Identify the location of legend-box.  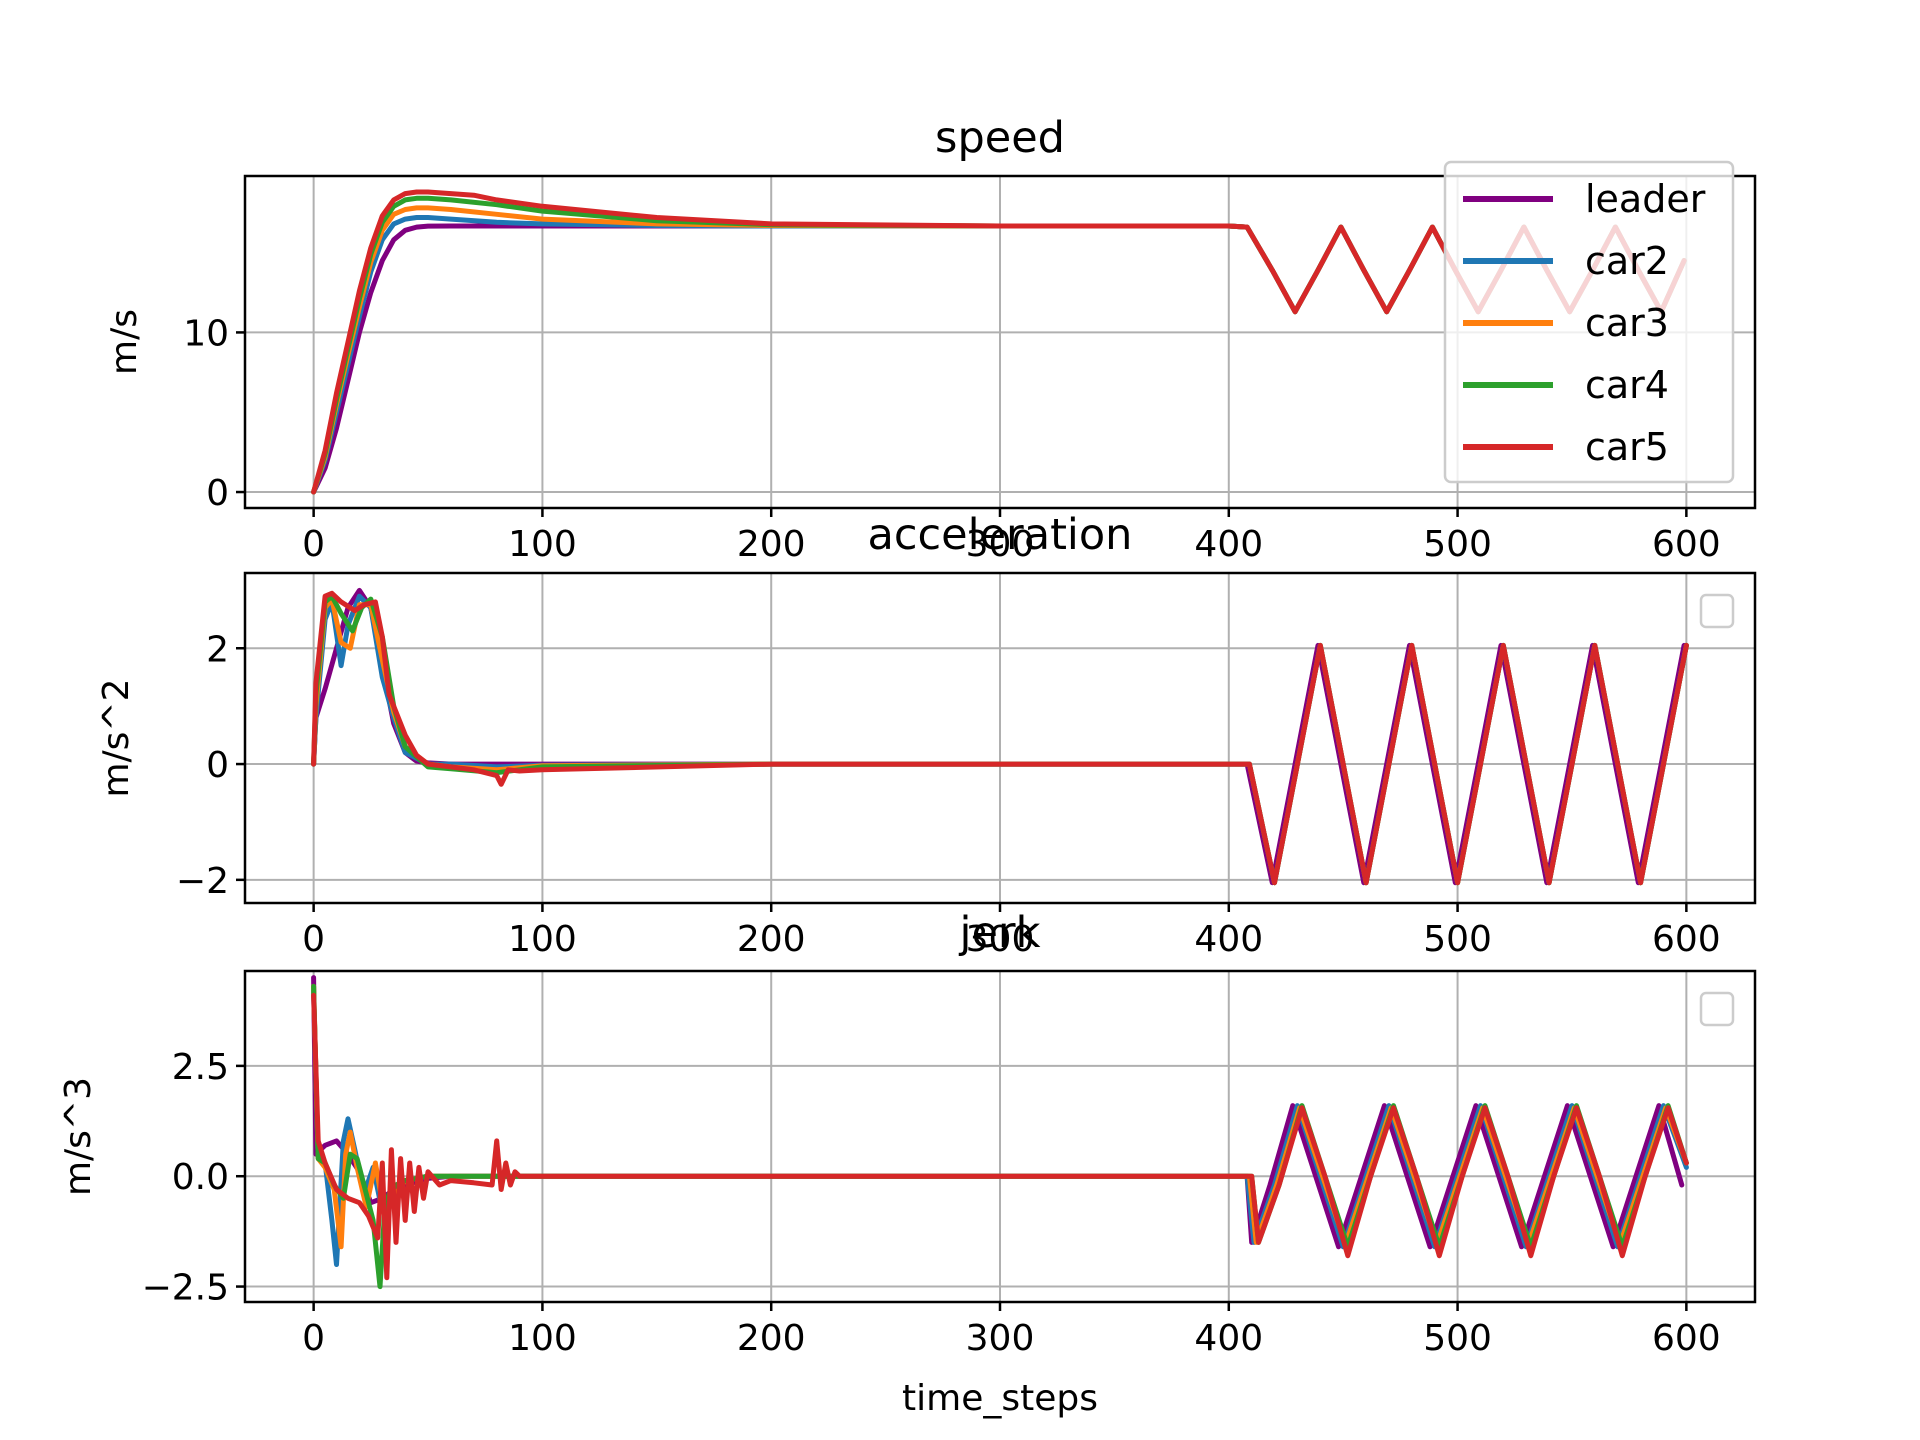
(1589, 322).